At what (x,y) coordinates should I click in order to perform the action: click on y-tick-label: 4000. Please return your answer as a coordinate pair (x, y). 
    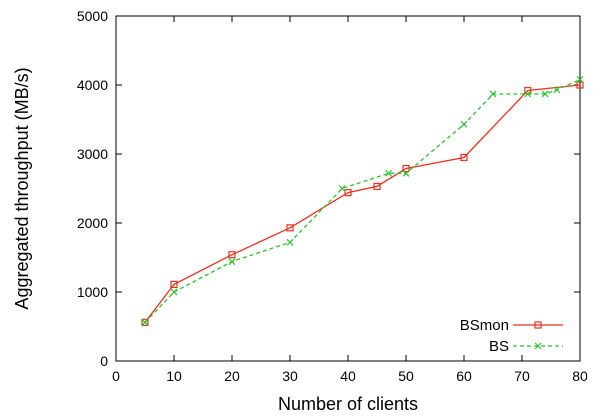
    Looking at the image, I should click on (92, 85).